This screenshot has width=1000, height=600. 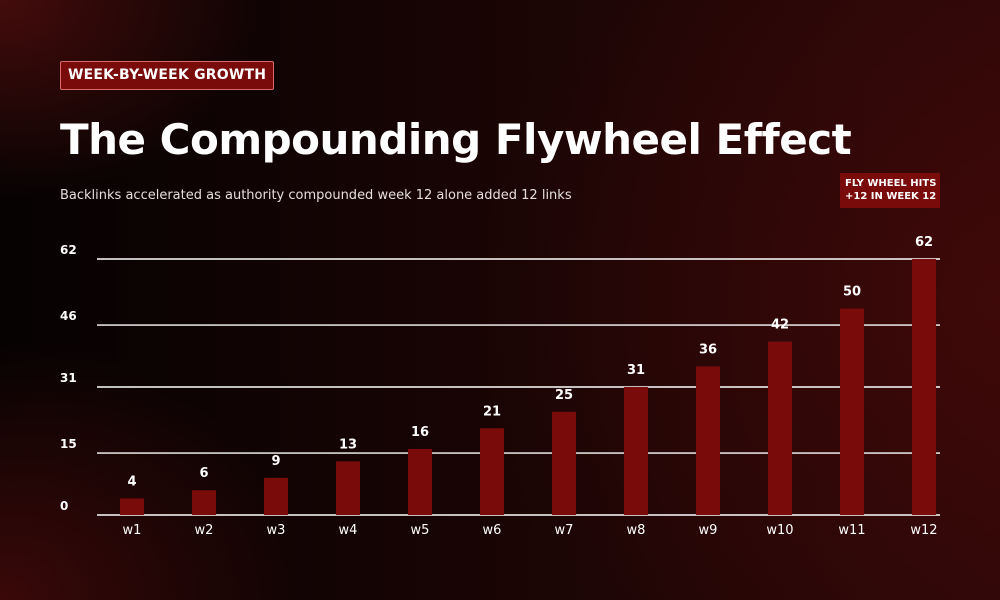 I want to click on y-tick-label: 31, so click(x=68, y=378).